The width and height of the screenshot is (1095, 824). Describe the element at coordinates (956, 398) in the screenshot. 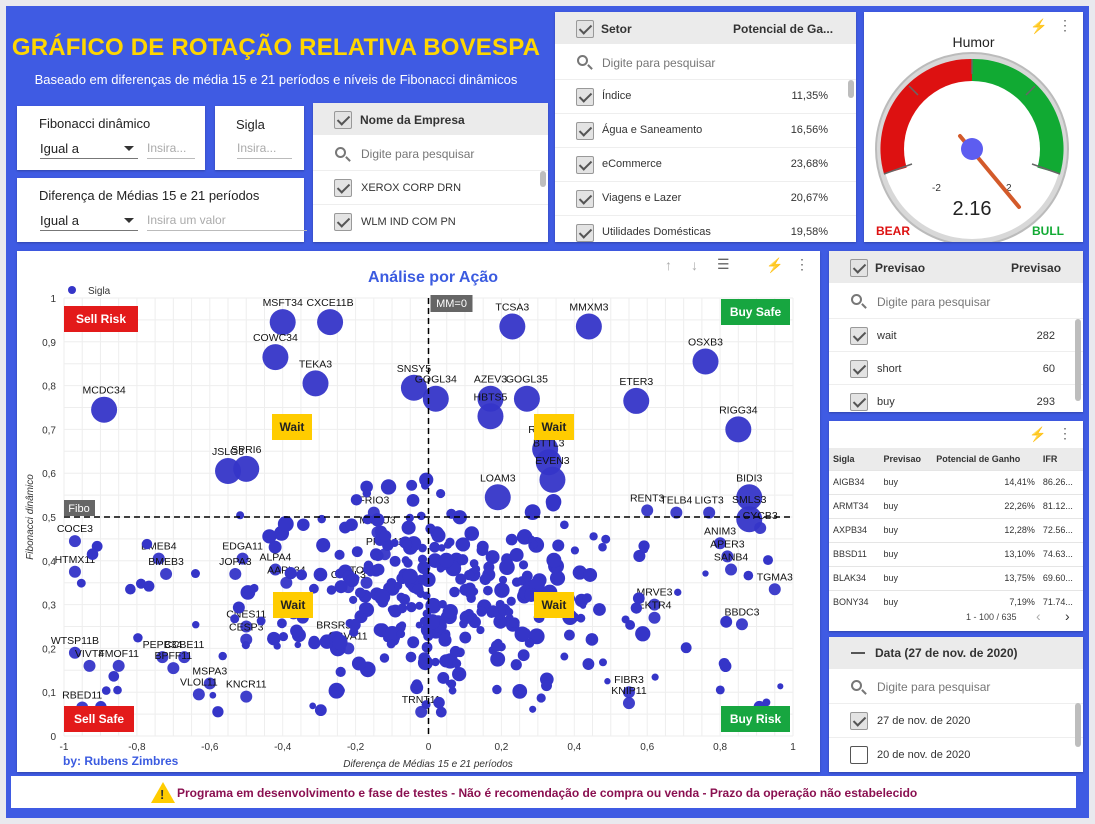

I see `list-item: buy 293` at that location.